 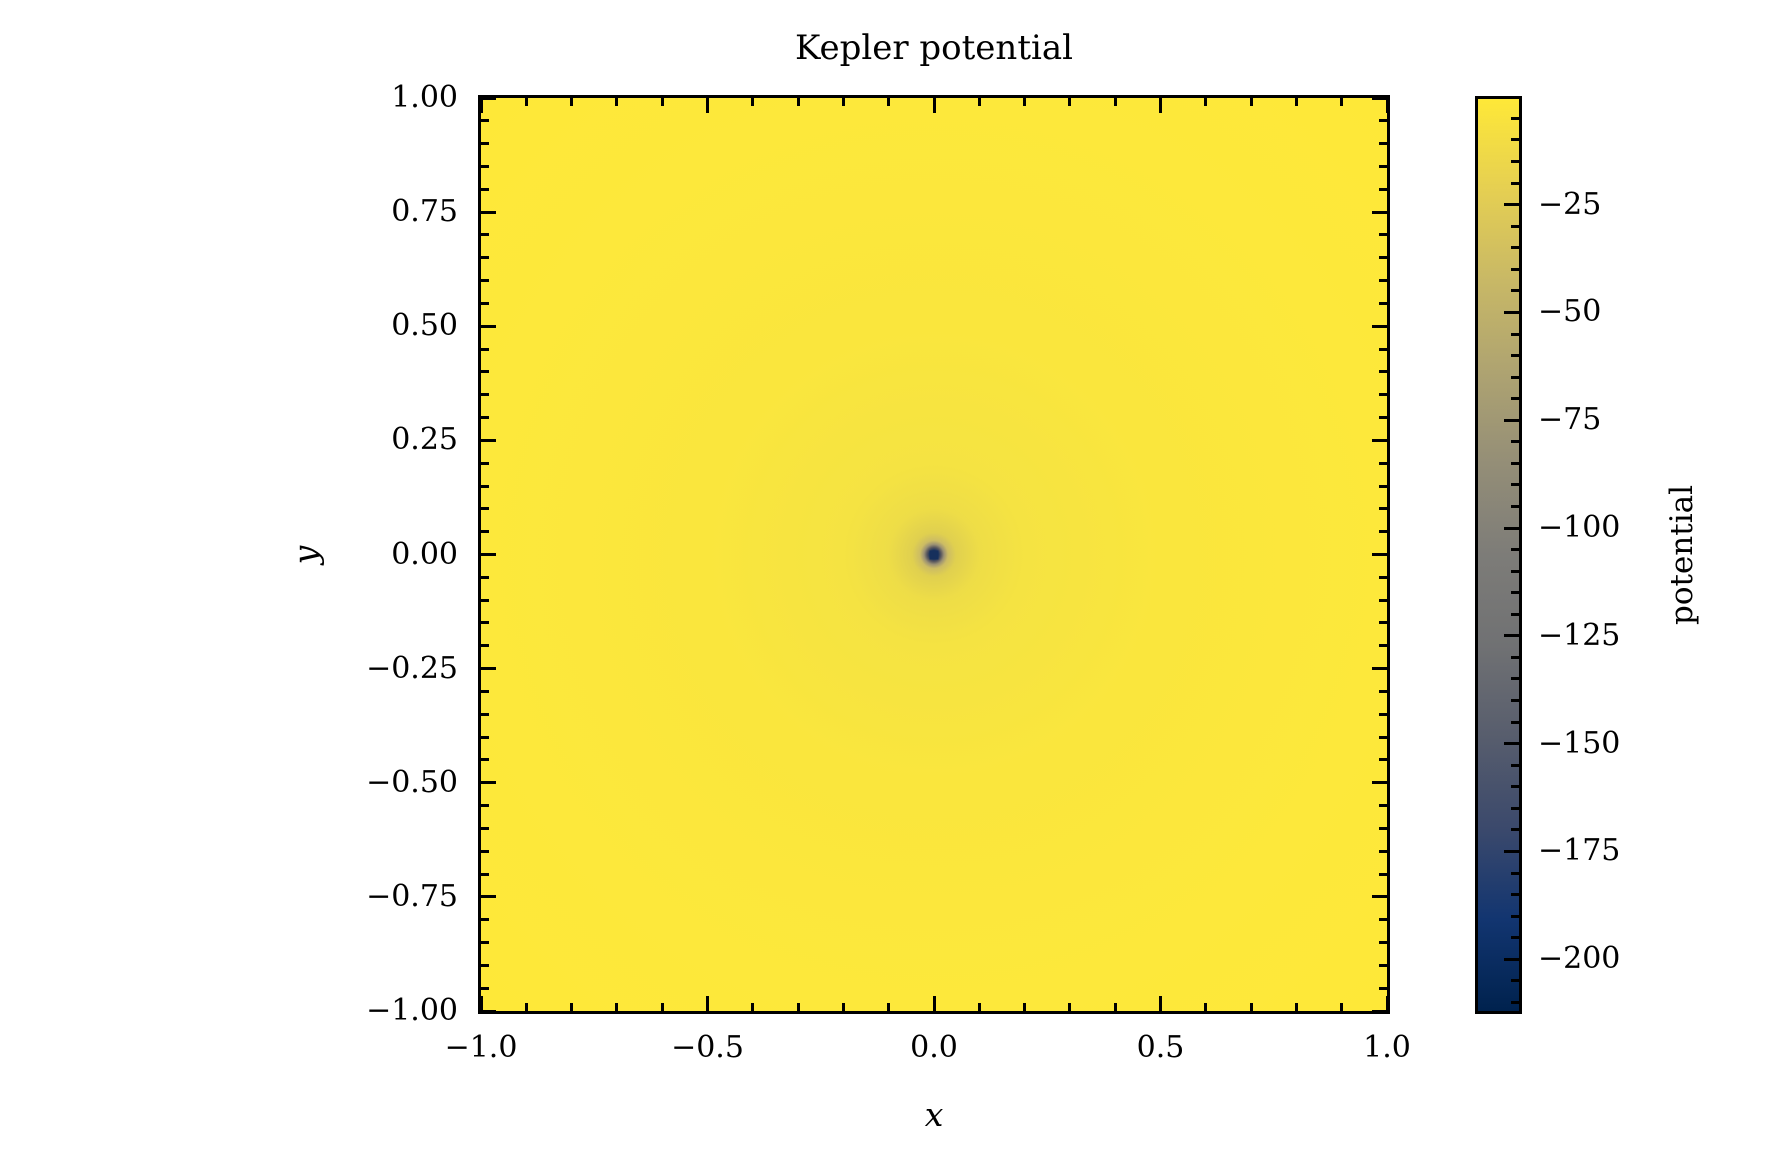 I want to click on y-tick-label: 0.25, so click(x=424, y=440).